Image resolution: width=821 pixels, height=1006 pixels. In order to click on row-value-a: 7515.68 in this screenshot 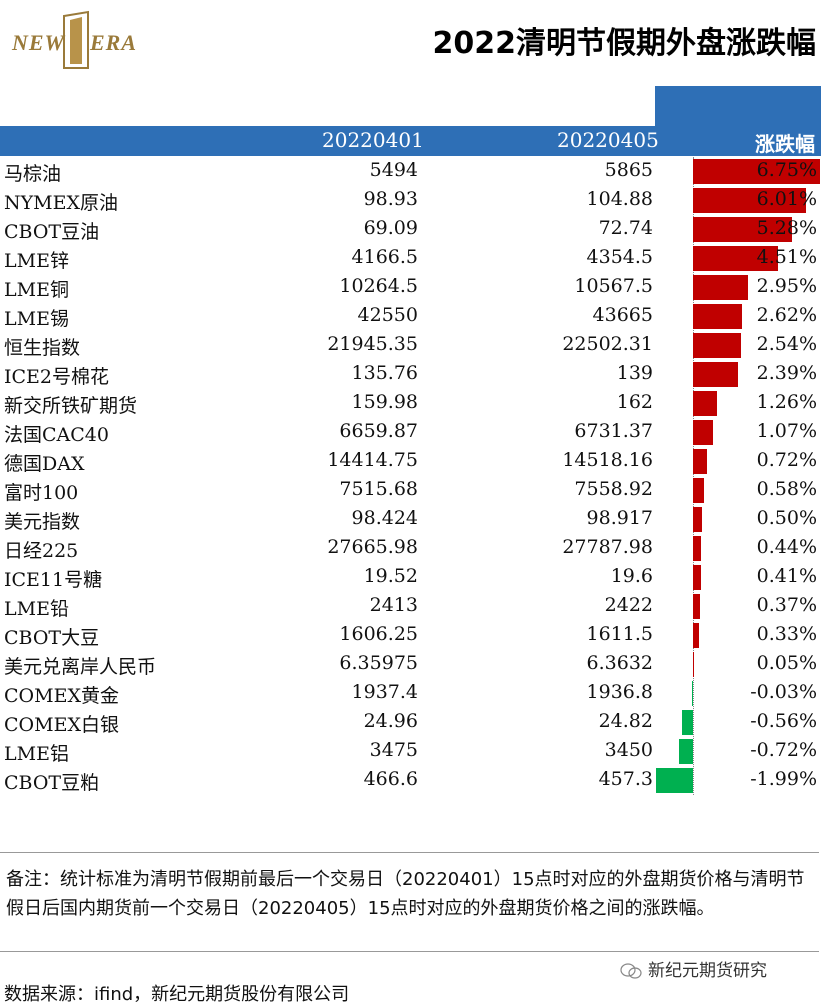, I will do `click(378, 489)`.